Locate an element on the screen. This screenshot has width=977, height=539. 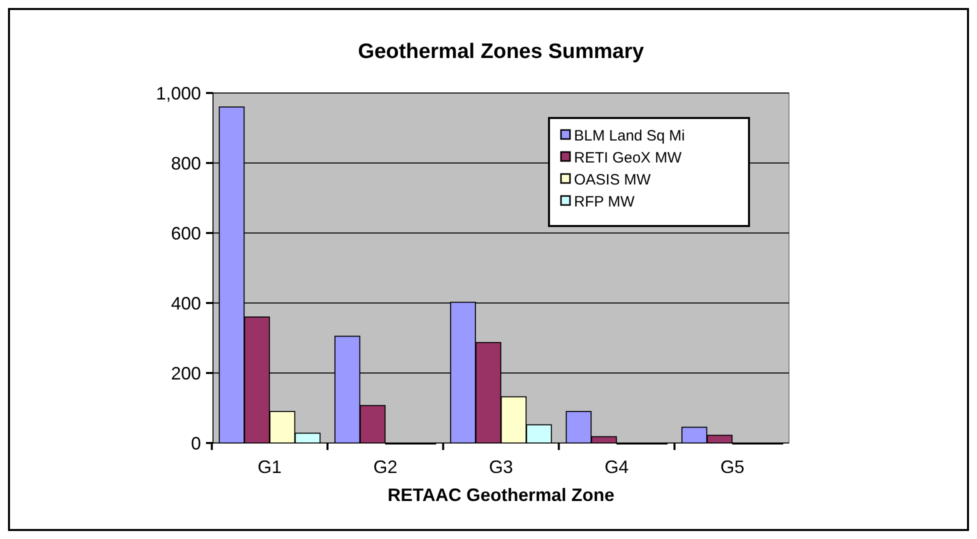
legend-label: OASIS MW is located at coordinates (613, 179).